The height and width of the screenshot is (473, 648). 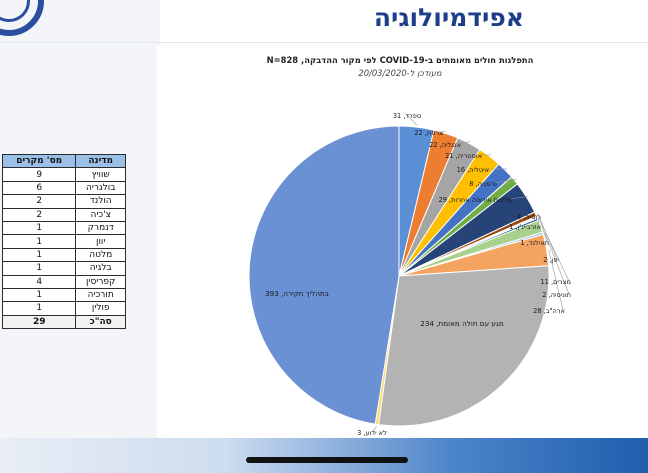 What do you see at coordinates (39, 161) in the screenshot?
I see `column-header-count: מס' מקרים` at bounding box center [39, 161].